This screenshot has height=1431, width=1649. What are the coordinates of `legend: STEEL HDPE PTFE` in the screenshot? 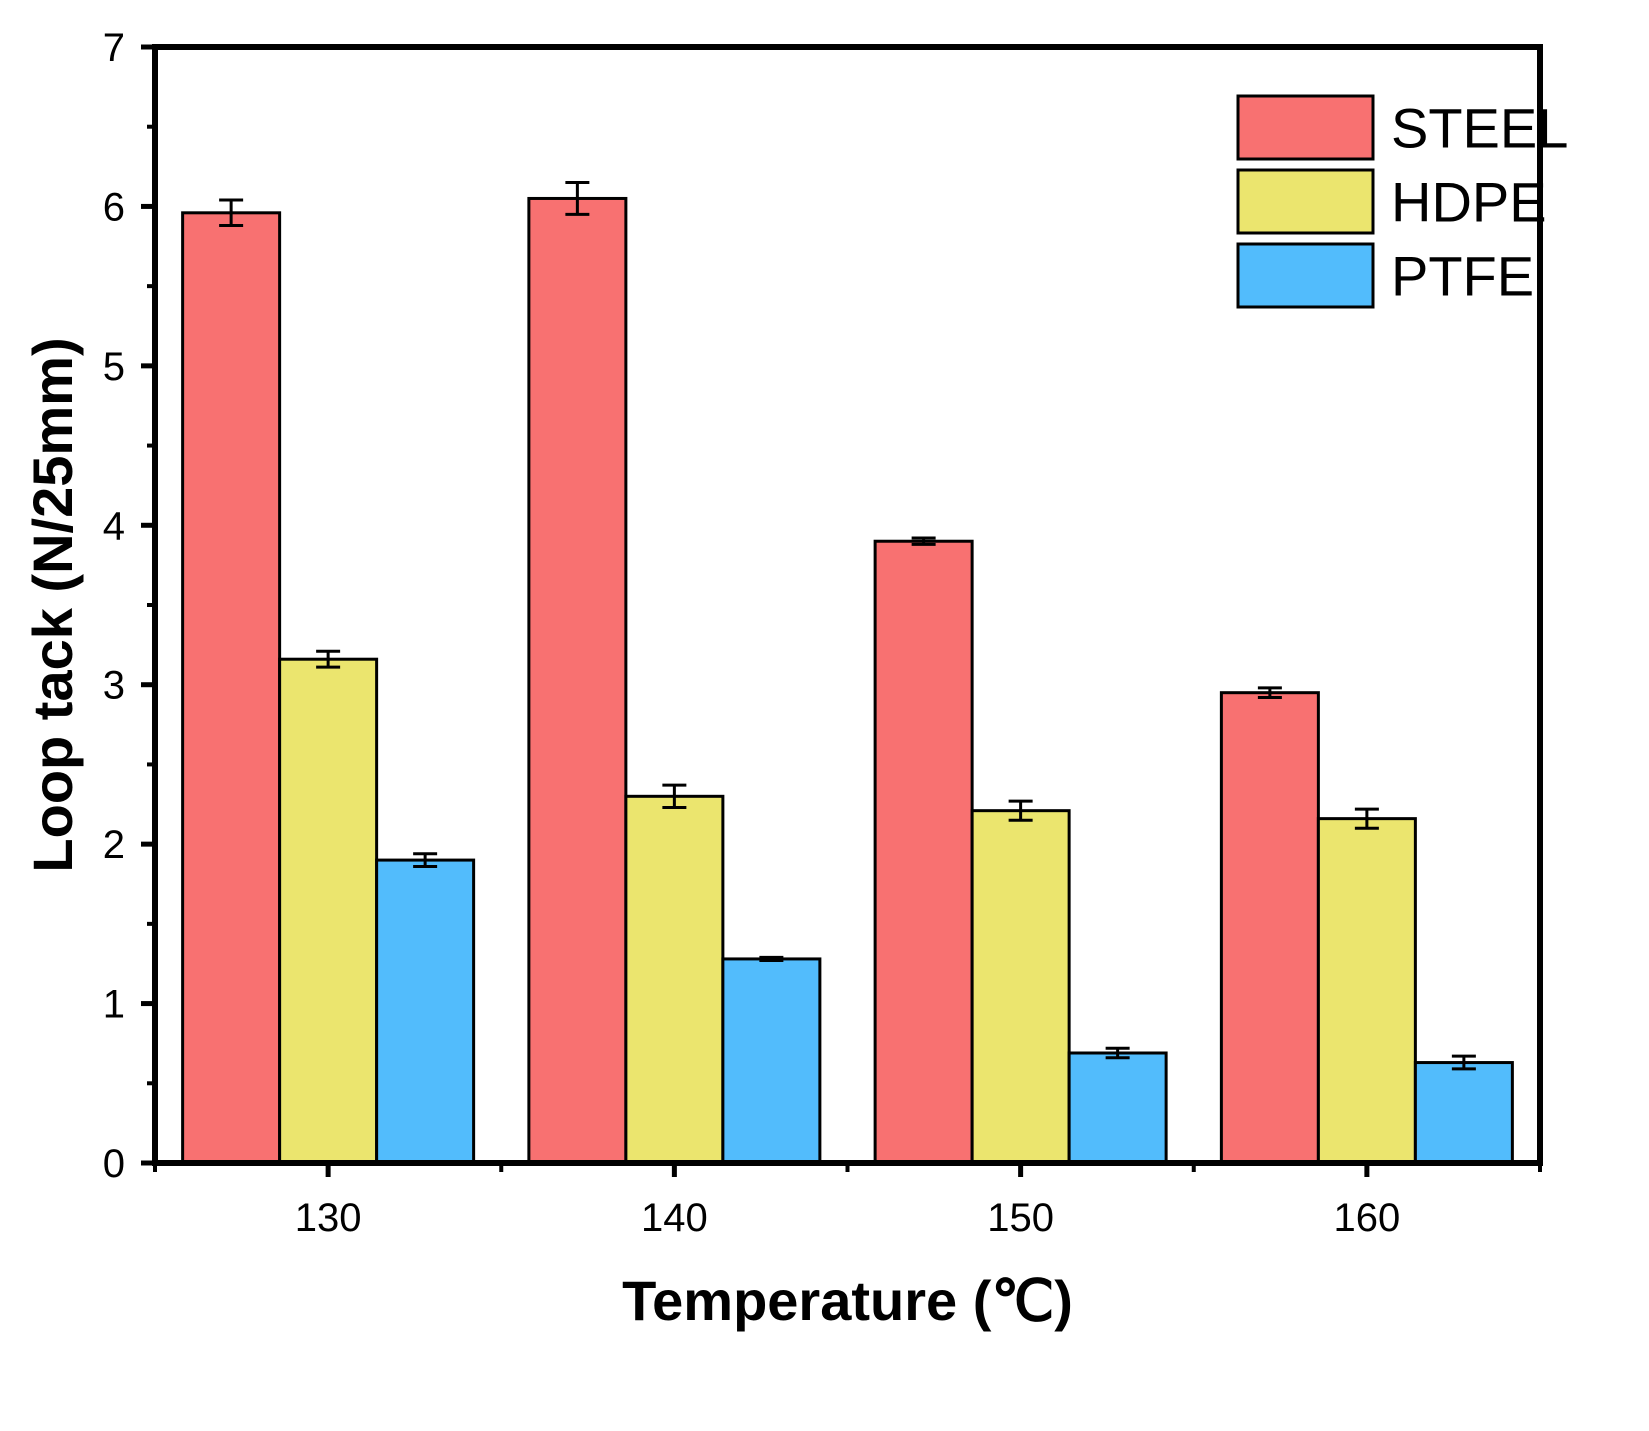 It's located at (1402, 201).